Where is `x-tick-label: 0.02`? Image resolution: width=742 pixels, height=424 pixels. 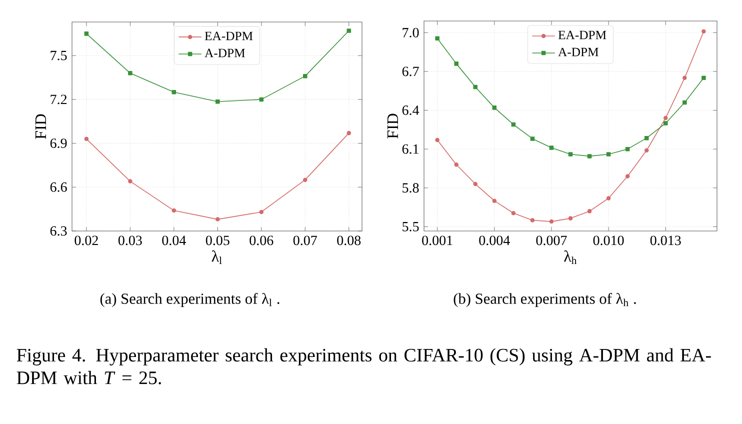
x-tick-label: 0.02 is located at coordinates (86, 241).